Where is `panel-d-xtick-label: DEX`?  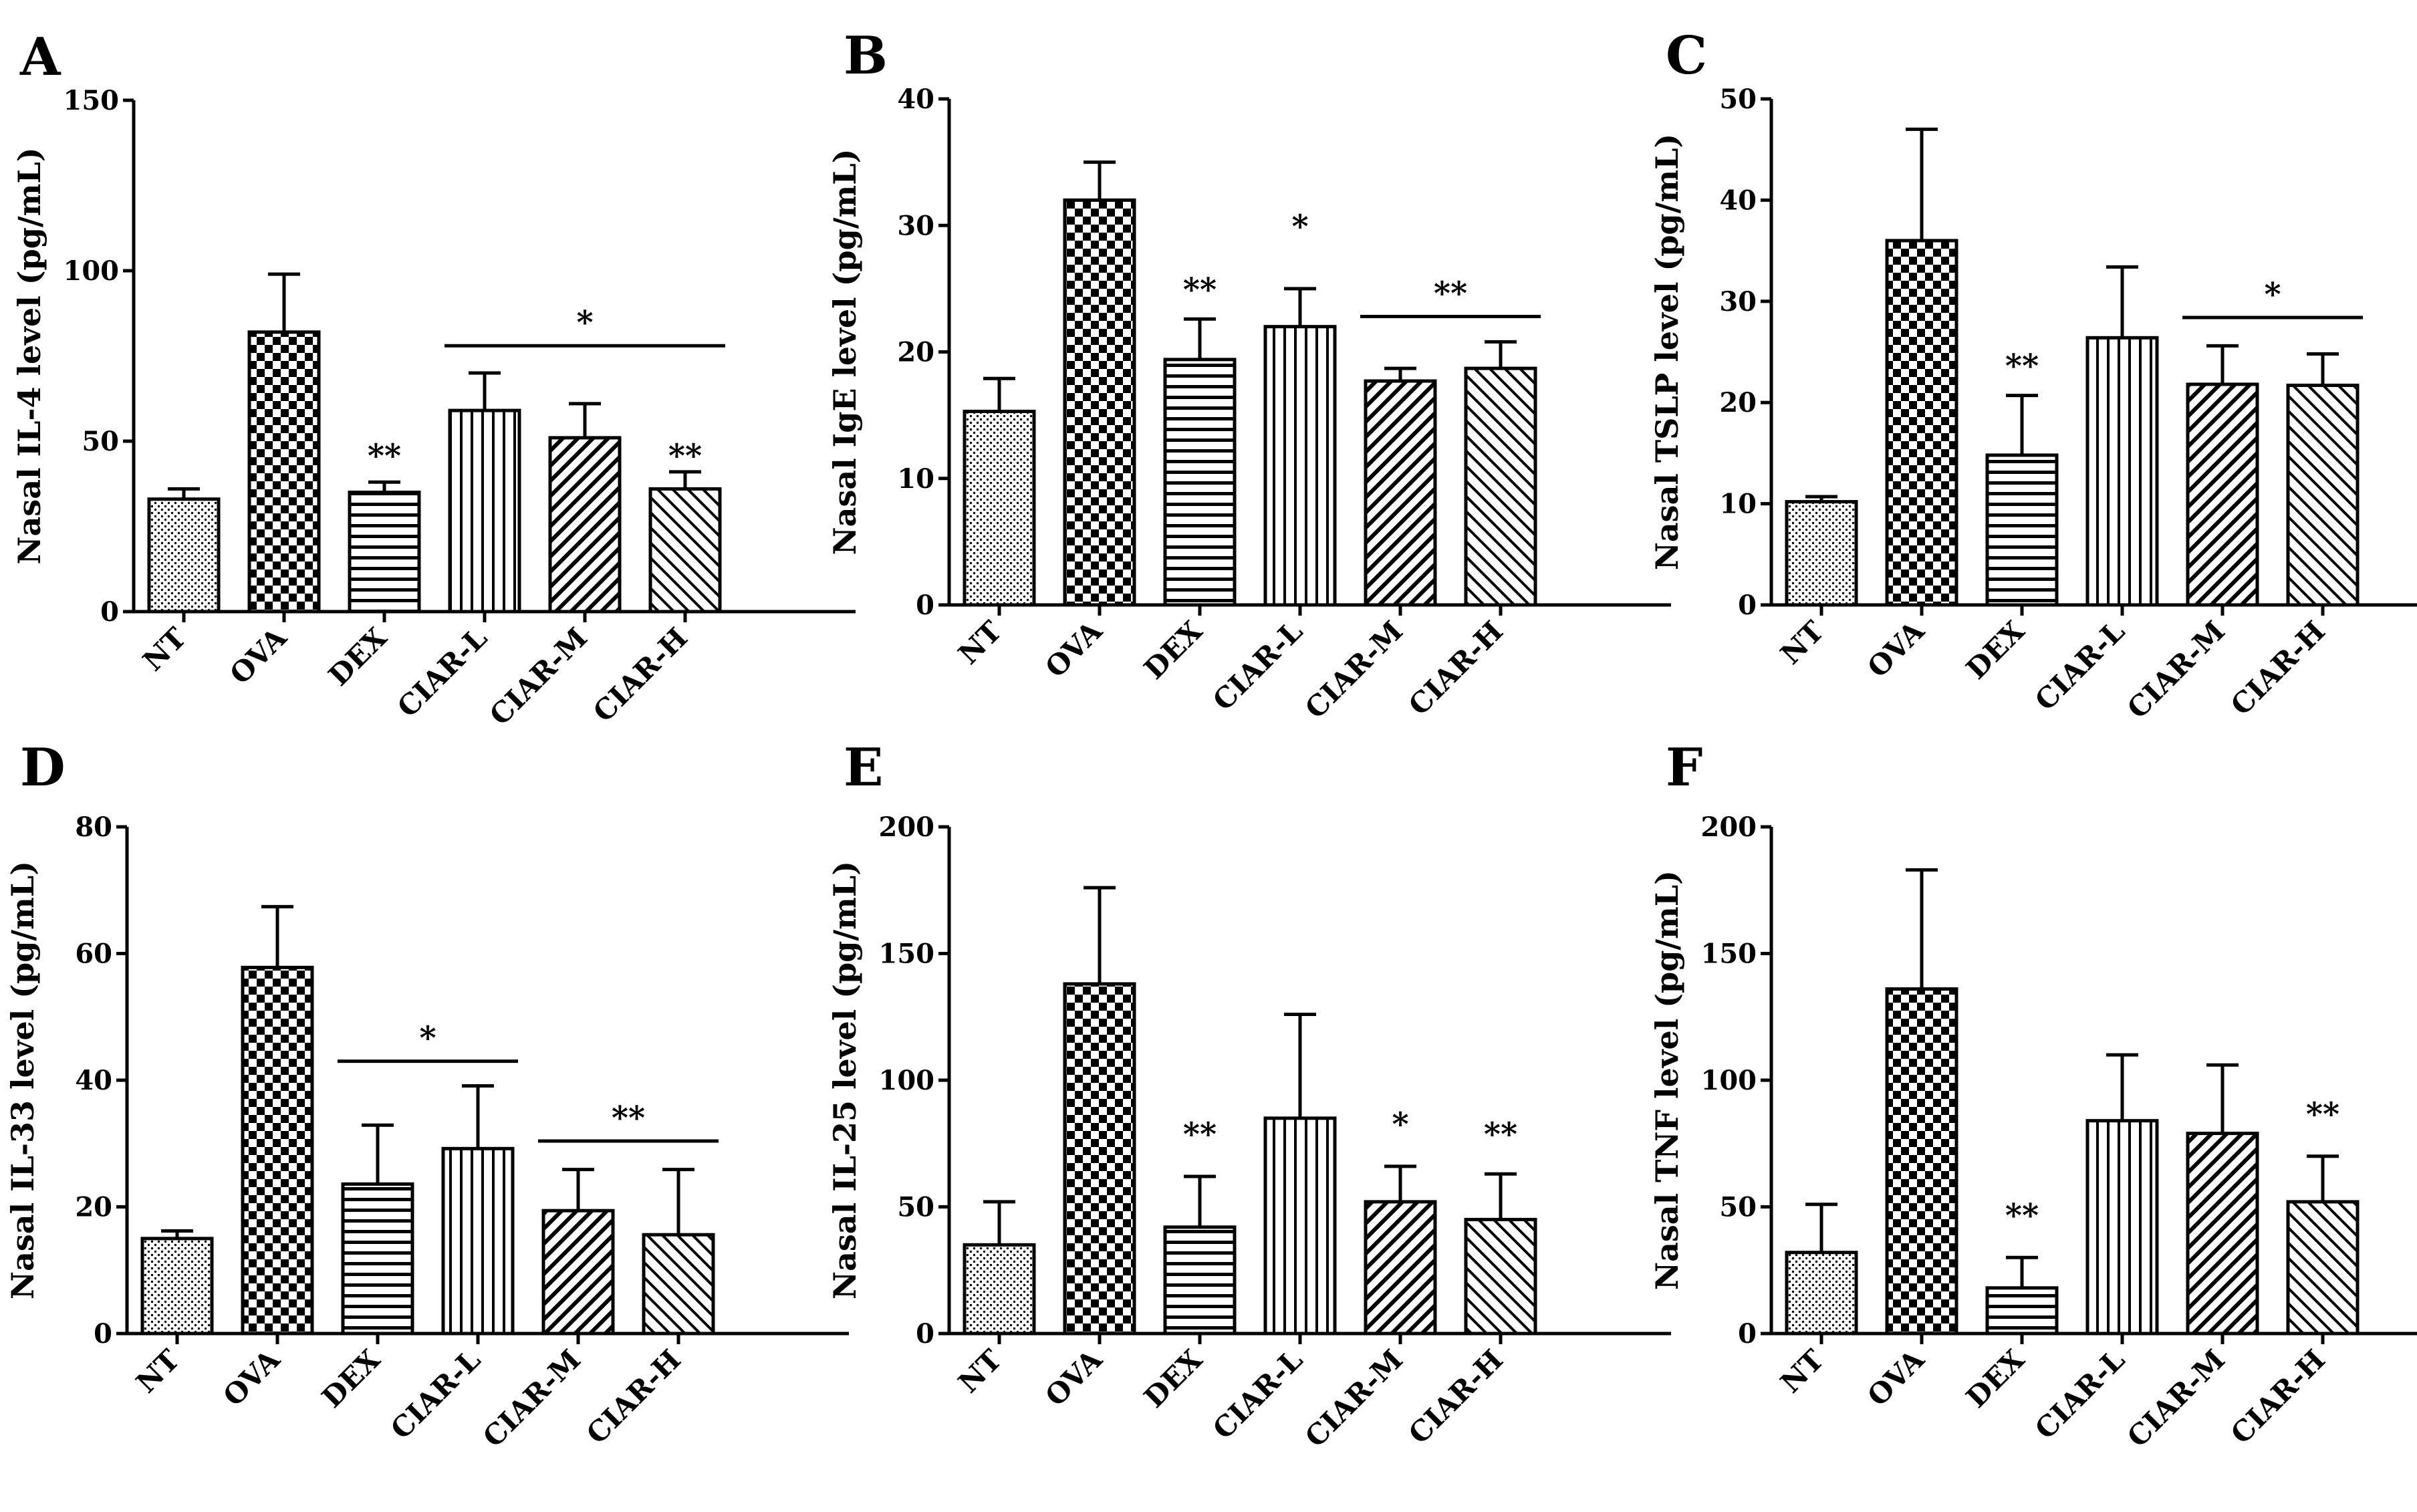
panel-d-xtick-label: DEX is located at coordinates (350, 1378).